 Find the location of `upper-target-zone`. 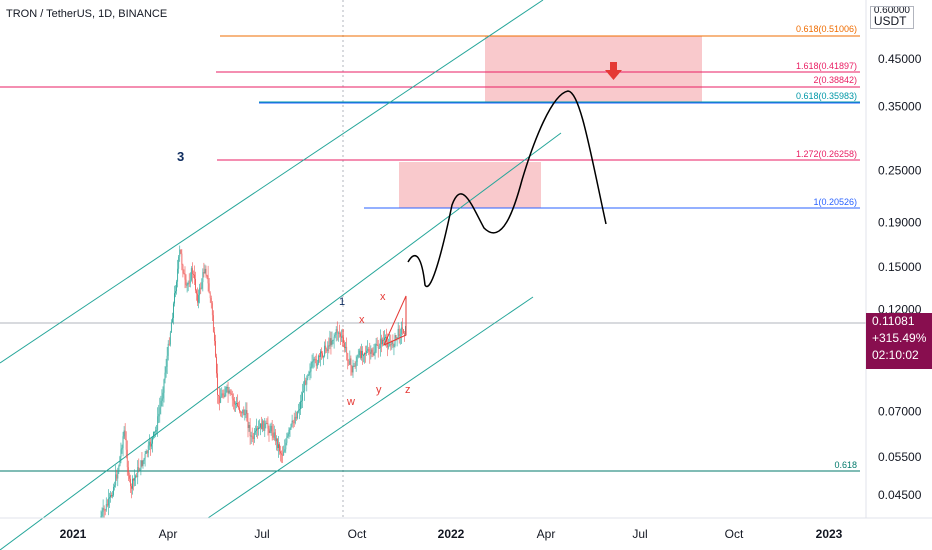

upper-target-zone is located at coordinates (593, 69).